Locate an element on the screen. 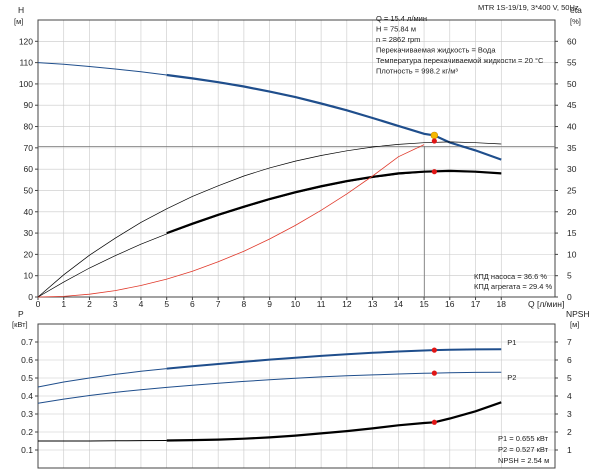 The height and width of the screenshot is (474, 600). y2-tick-label: 35 is located at coordinates (572, 148).